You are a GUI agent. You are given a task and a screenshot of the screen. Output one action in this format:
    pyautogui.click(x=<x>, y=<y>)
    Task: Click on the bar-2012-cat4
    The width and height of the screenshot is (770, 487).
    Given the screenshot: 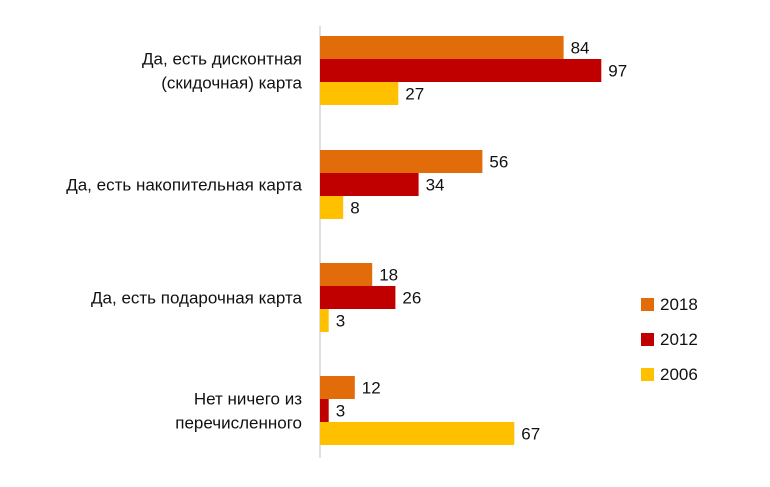 What is the action you would take?
    pyautogui.click(x=324, y=410)
    